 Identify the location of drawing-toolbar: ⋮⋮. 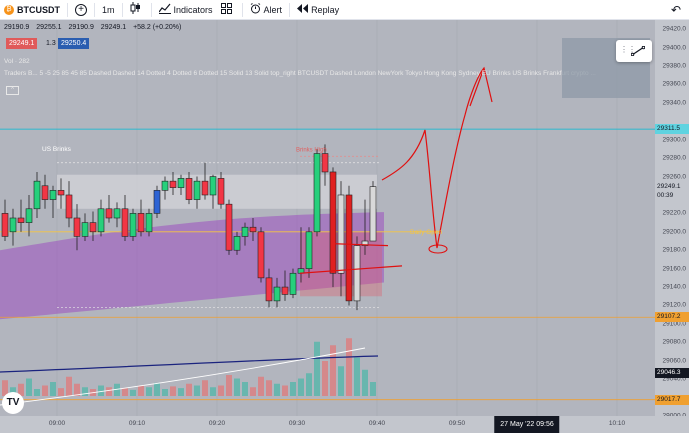
(634, 51).